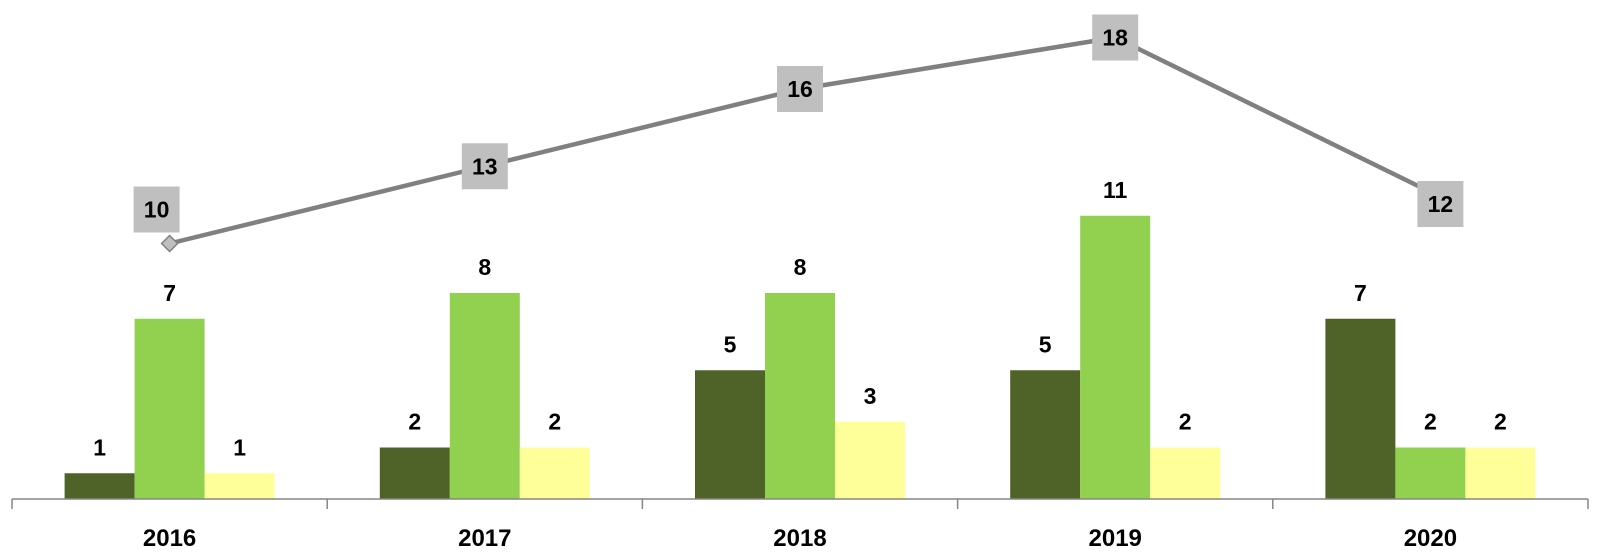 Image resolution: width=1602 pixels, height=560 pixels. Describe the element at coordinates (169, 243) in the screenshot. I see `line-point-marker` at that location.